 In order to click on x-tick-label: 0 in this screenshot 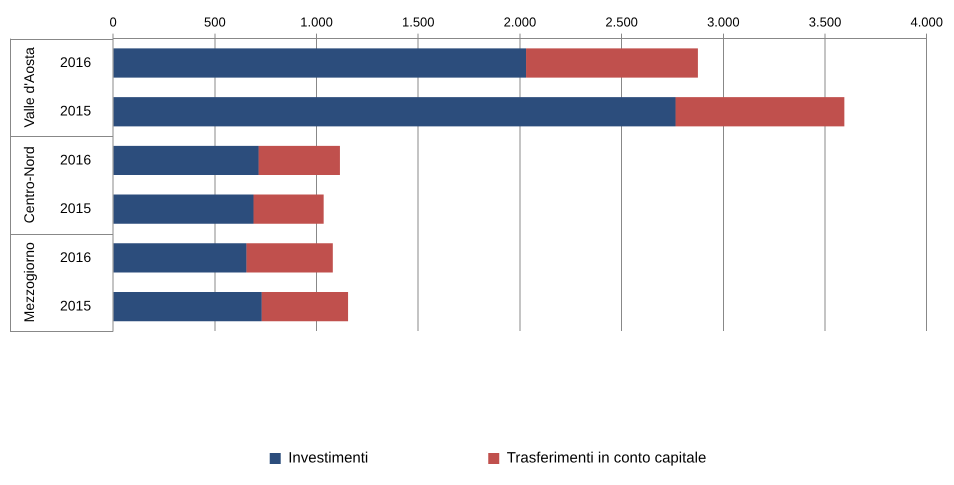, I will do `click(113, 22)`.